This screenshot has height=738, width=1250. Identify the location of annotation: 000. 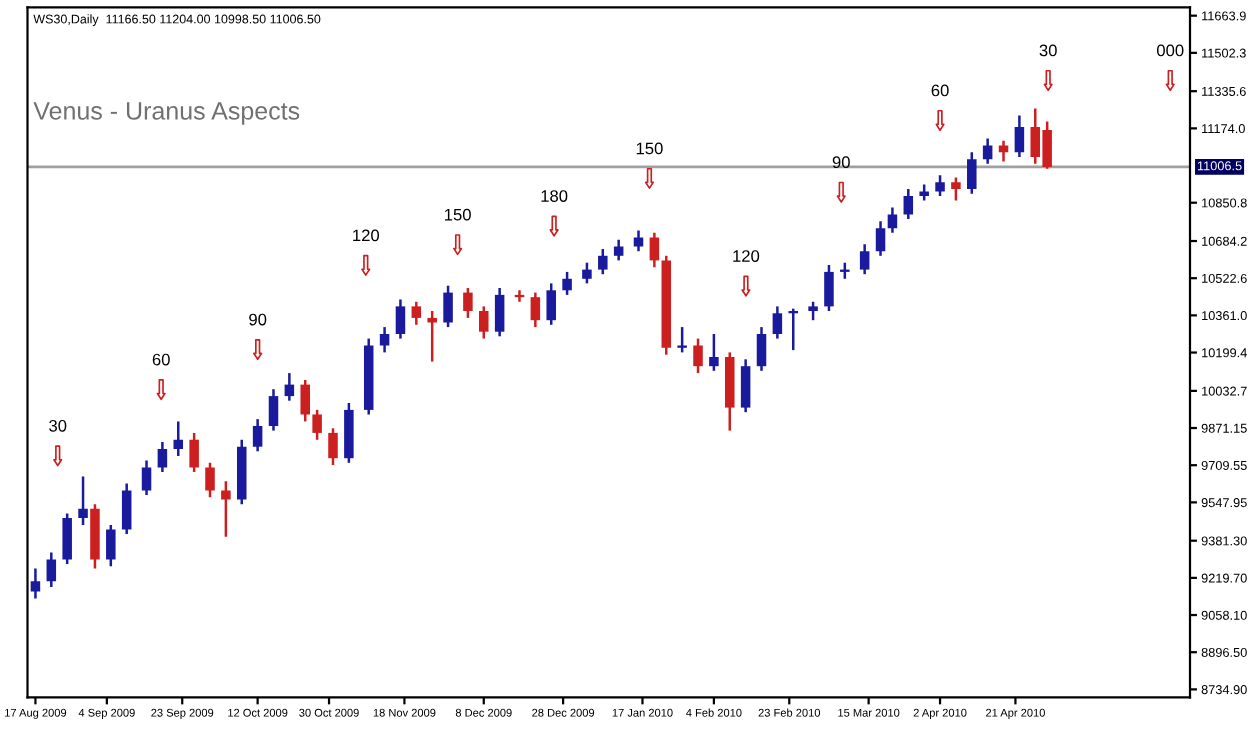
(1170, 50).